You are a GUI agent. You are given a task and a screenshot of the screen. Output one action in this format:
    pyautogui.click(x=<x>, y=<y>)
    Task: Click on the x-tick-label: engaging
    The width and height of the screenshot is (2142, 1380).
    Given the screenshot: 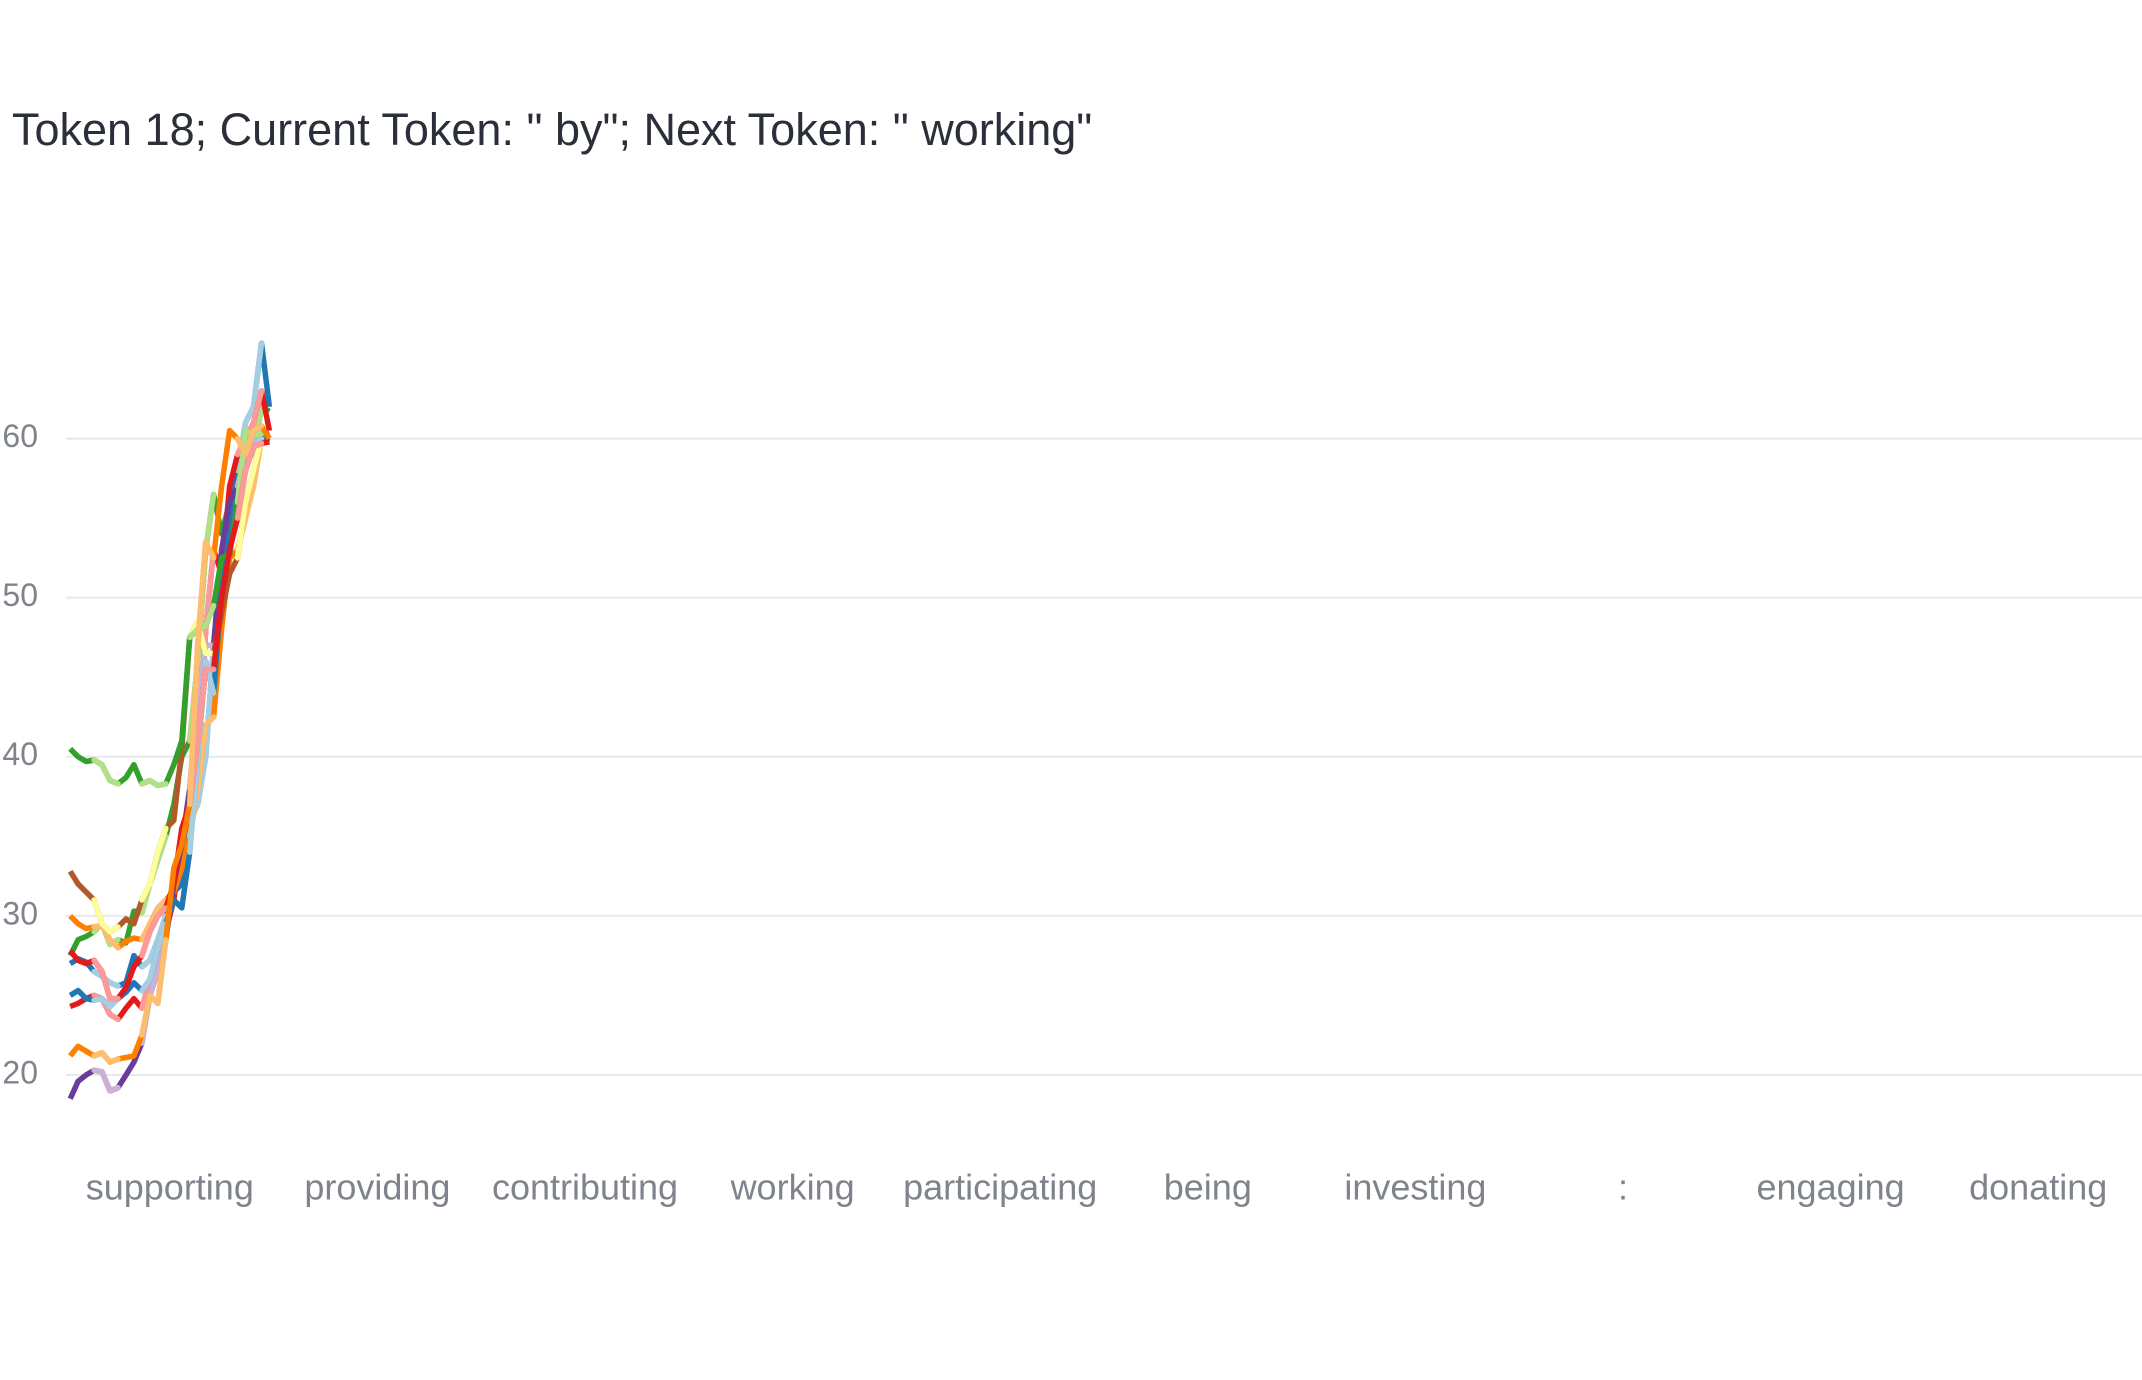 What is the action you would take?
    pyautogui.click(x=1831, y=1187)
    